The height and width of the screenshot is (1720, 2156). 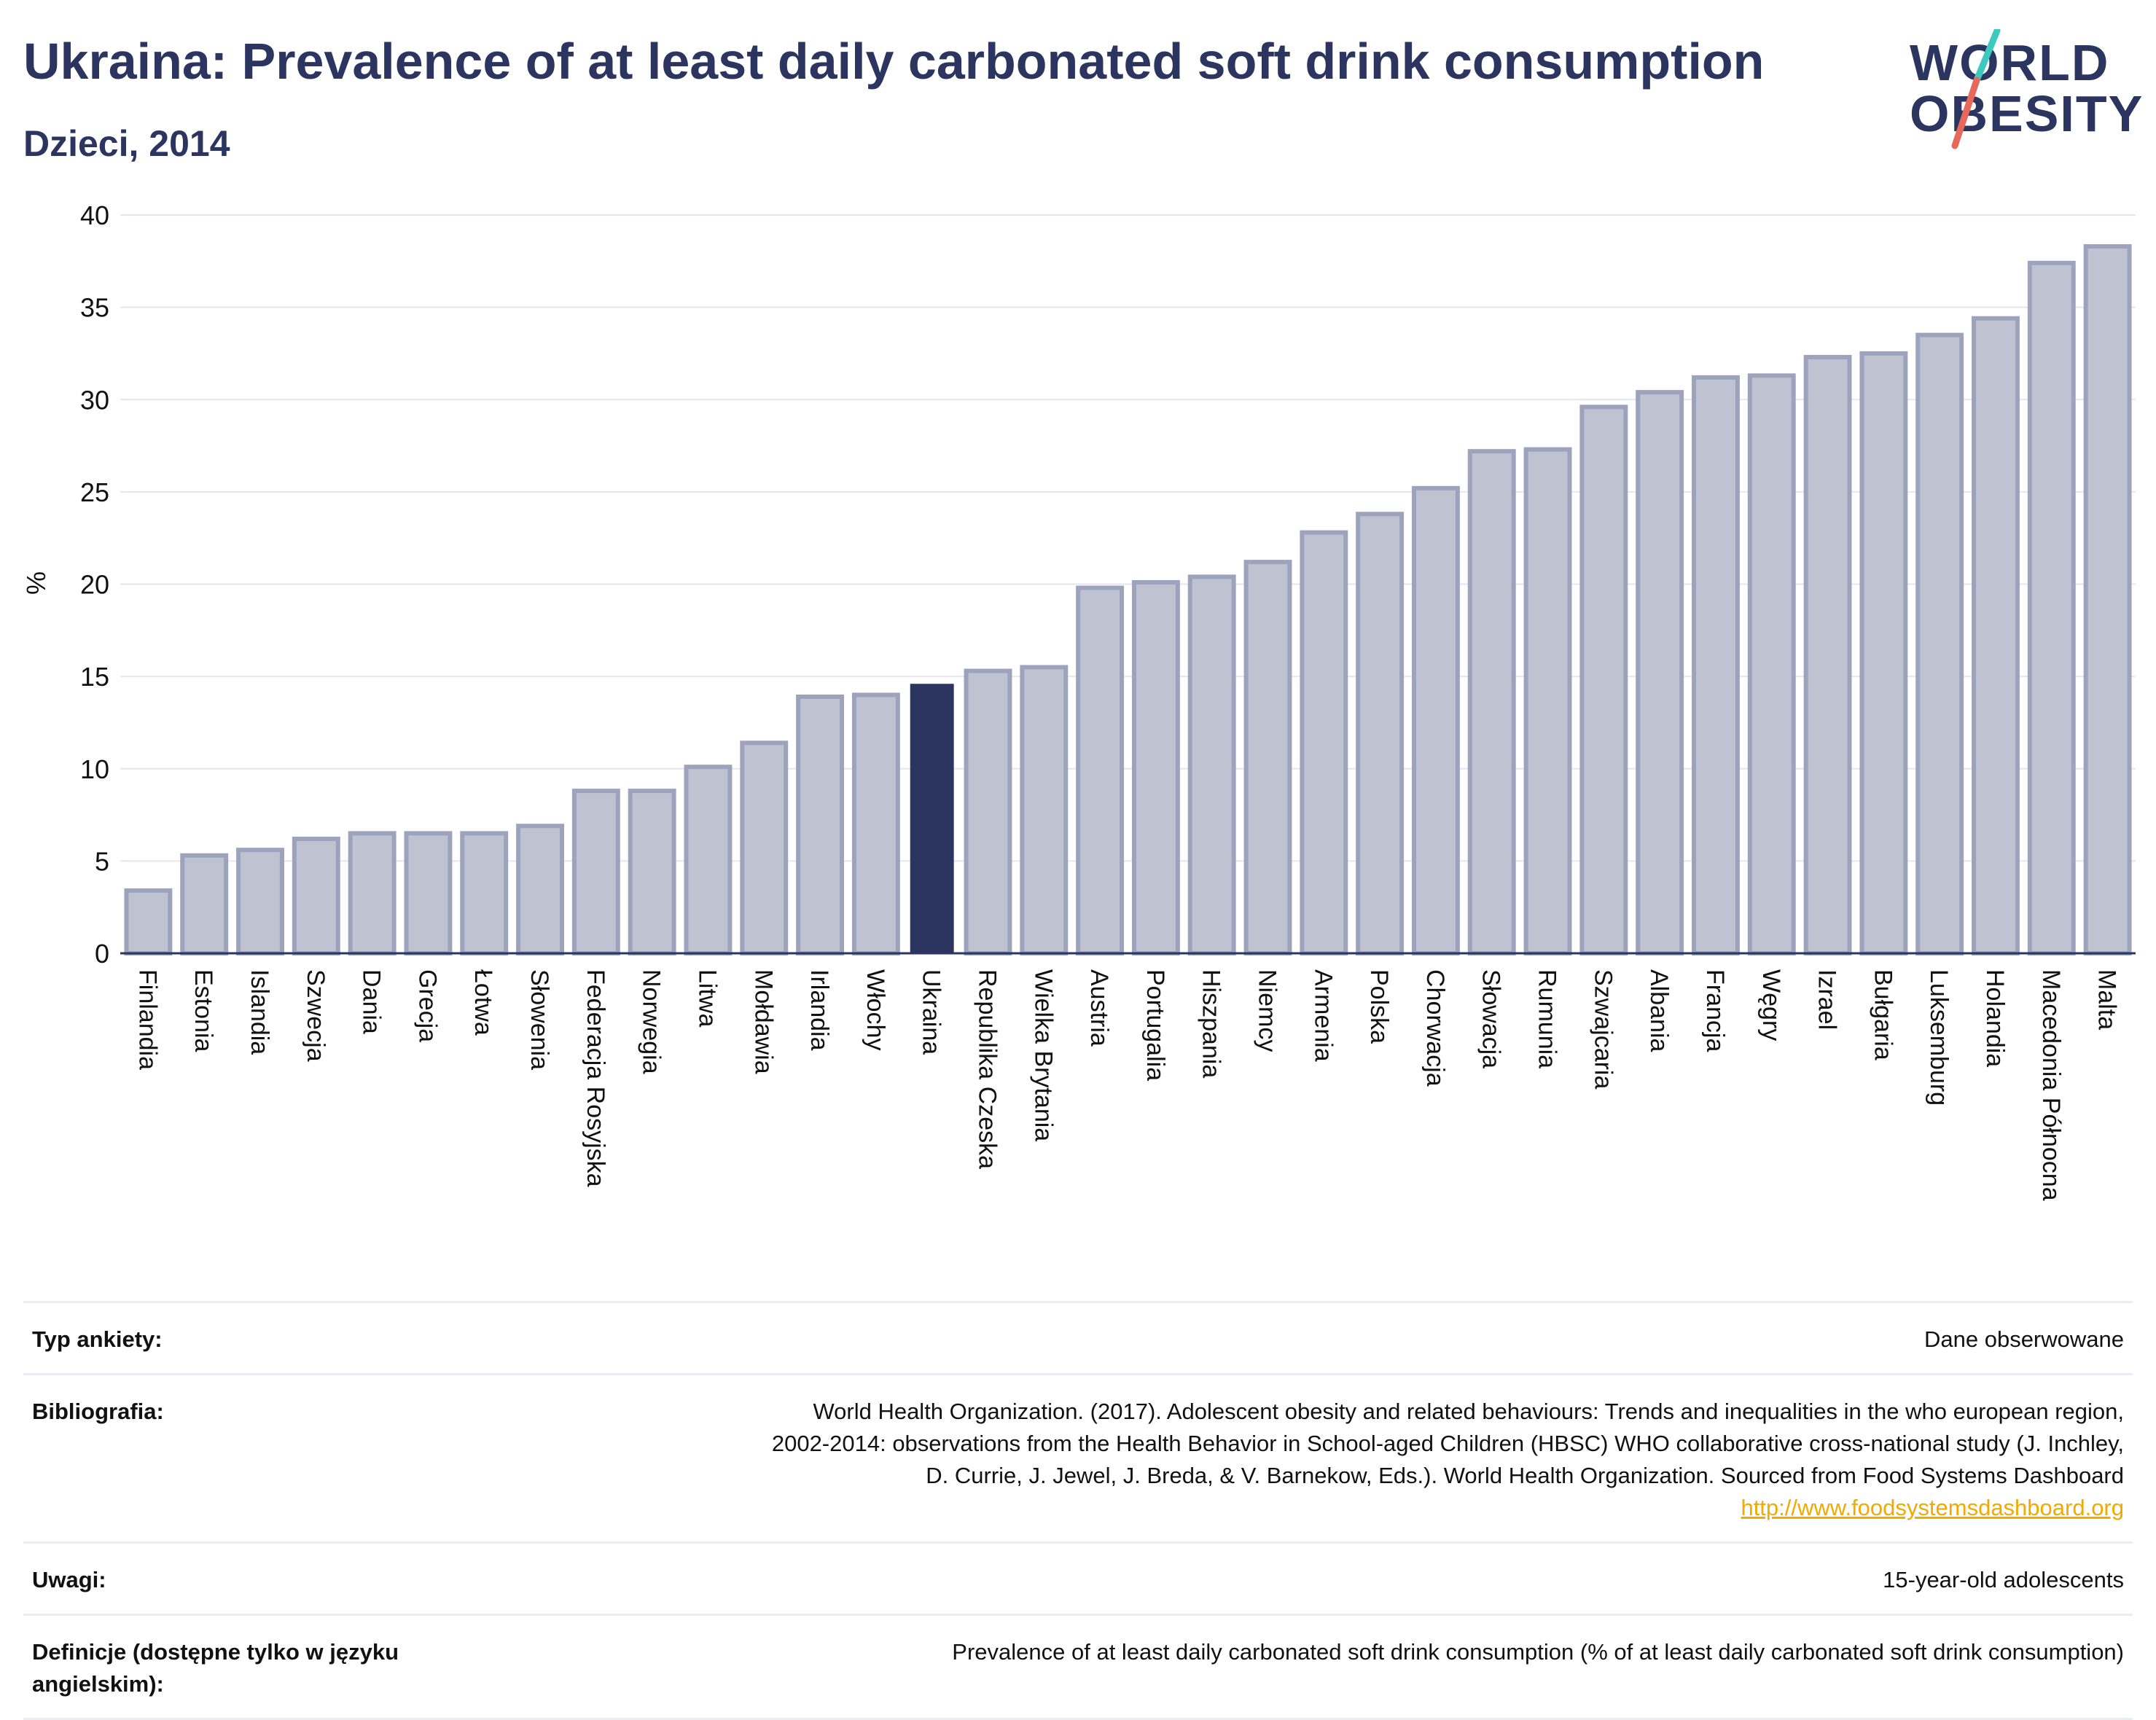 I want to click on y-tick-label: 40, so click(x=95, y=215).